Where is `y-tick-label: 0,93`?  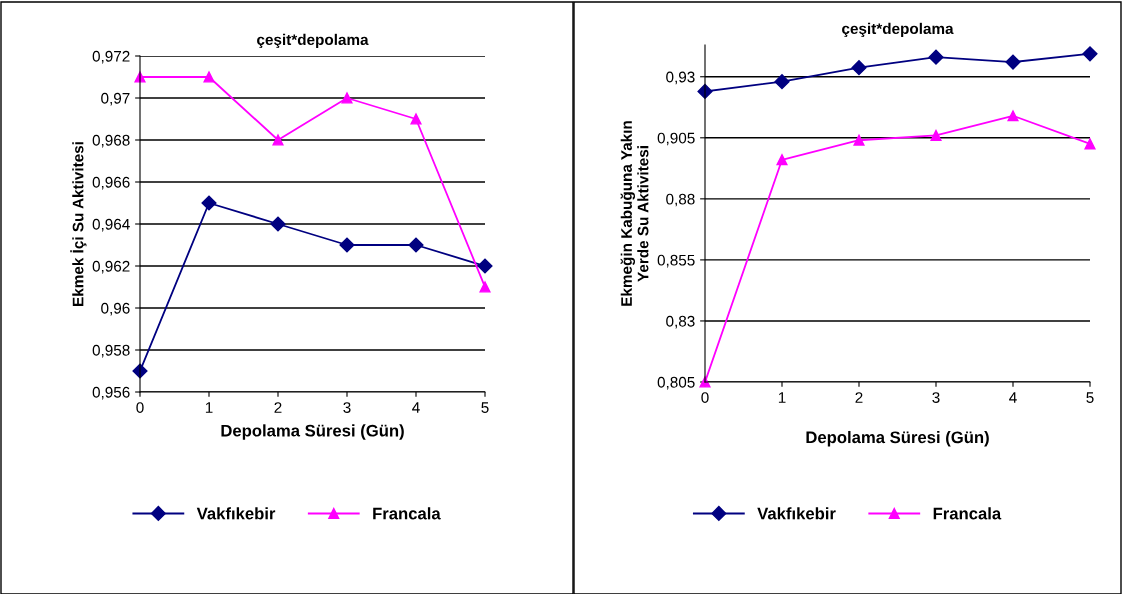
y-tick-label: 0,93 is located at coordinates (680, 78).